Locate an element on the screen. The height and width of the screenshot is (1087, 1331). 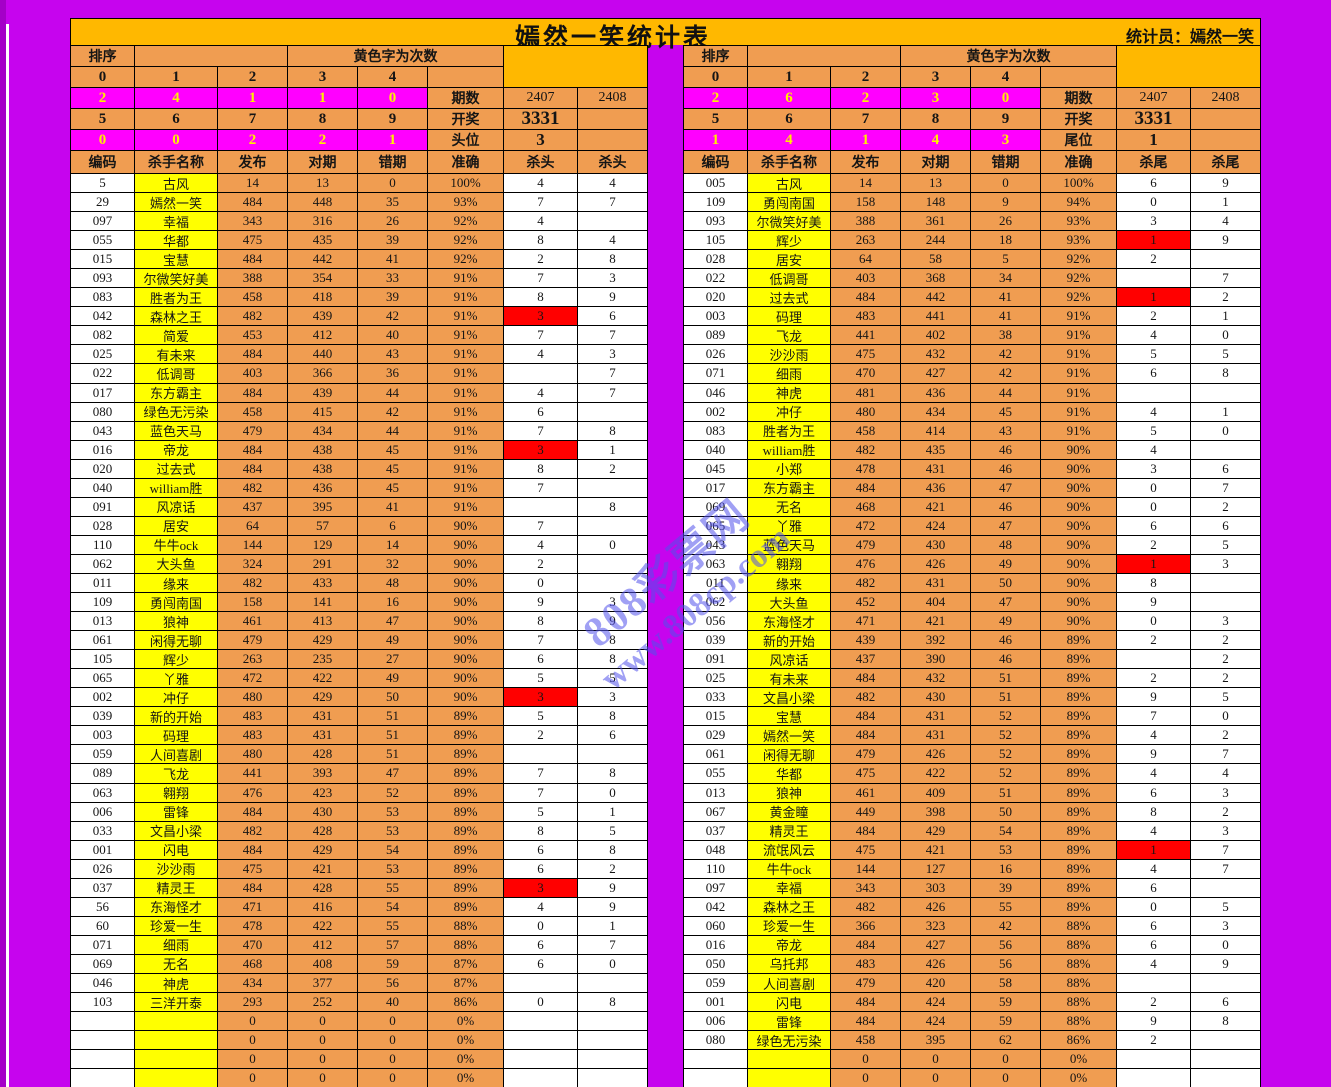
table-row: 001 闪电 484 424 59 88% 2 6 is located at coordinates (972, 1003).